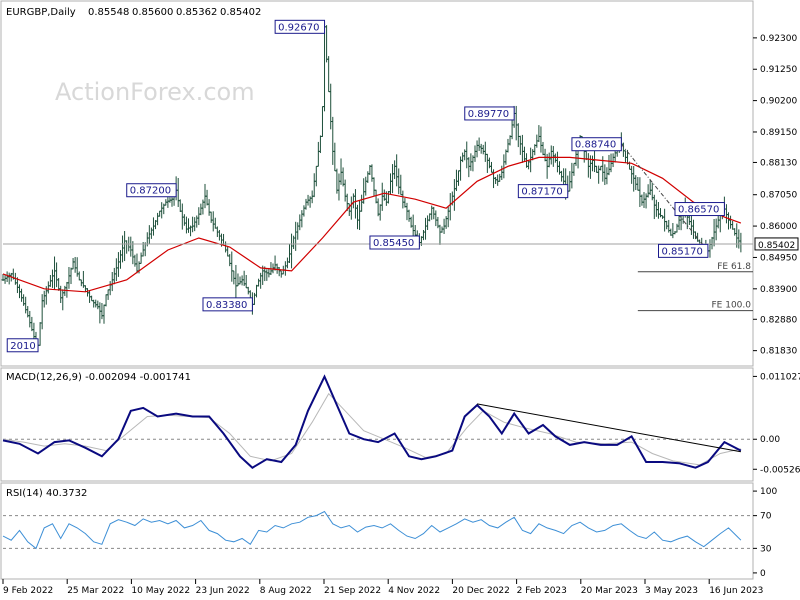 The image size is (800, 600). Describe the element at coordinates (414, 591) in the screenshot. I see `date-tick-label: 4 Nov 2022` at that location.